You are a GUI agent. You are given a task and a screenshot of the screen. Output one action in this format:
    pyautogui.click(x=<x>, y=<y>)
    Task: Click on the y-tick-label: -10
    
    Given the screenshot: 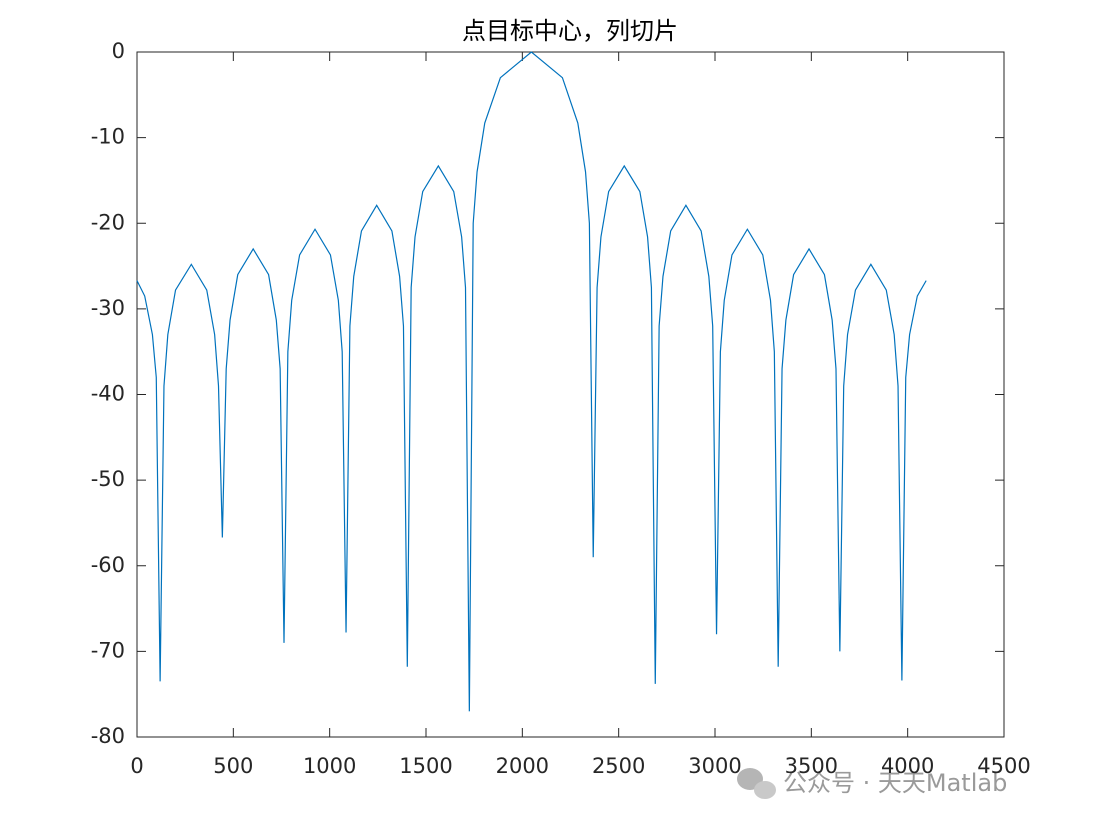 What is the action you would take?
    pyautogui.click(x=108, y=137)
    